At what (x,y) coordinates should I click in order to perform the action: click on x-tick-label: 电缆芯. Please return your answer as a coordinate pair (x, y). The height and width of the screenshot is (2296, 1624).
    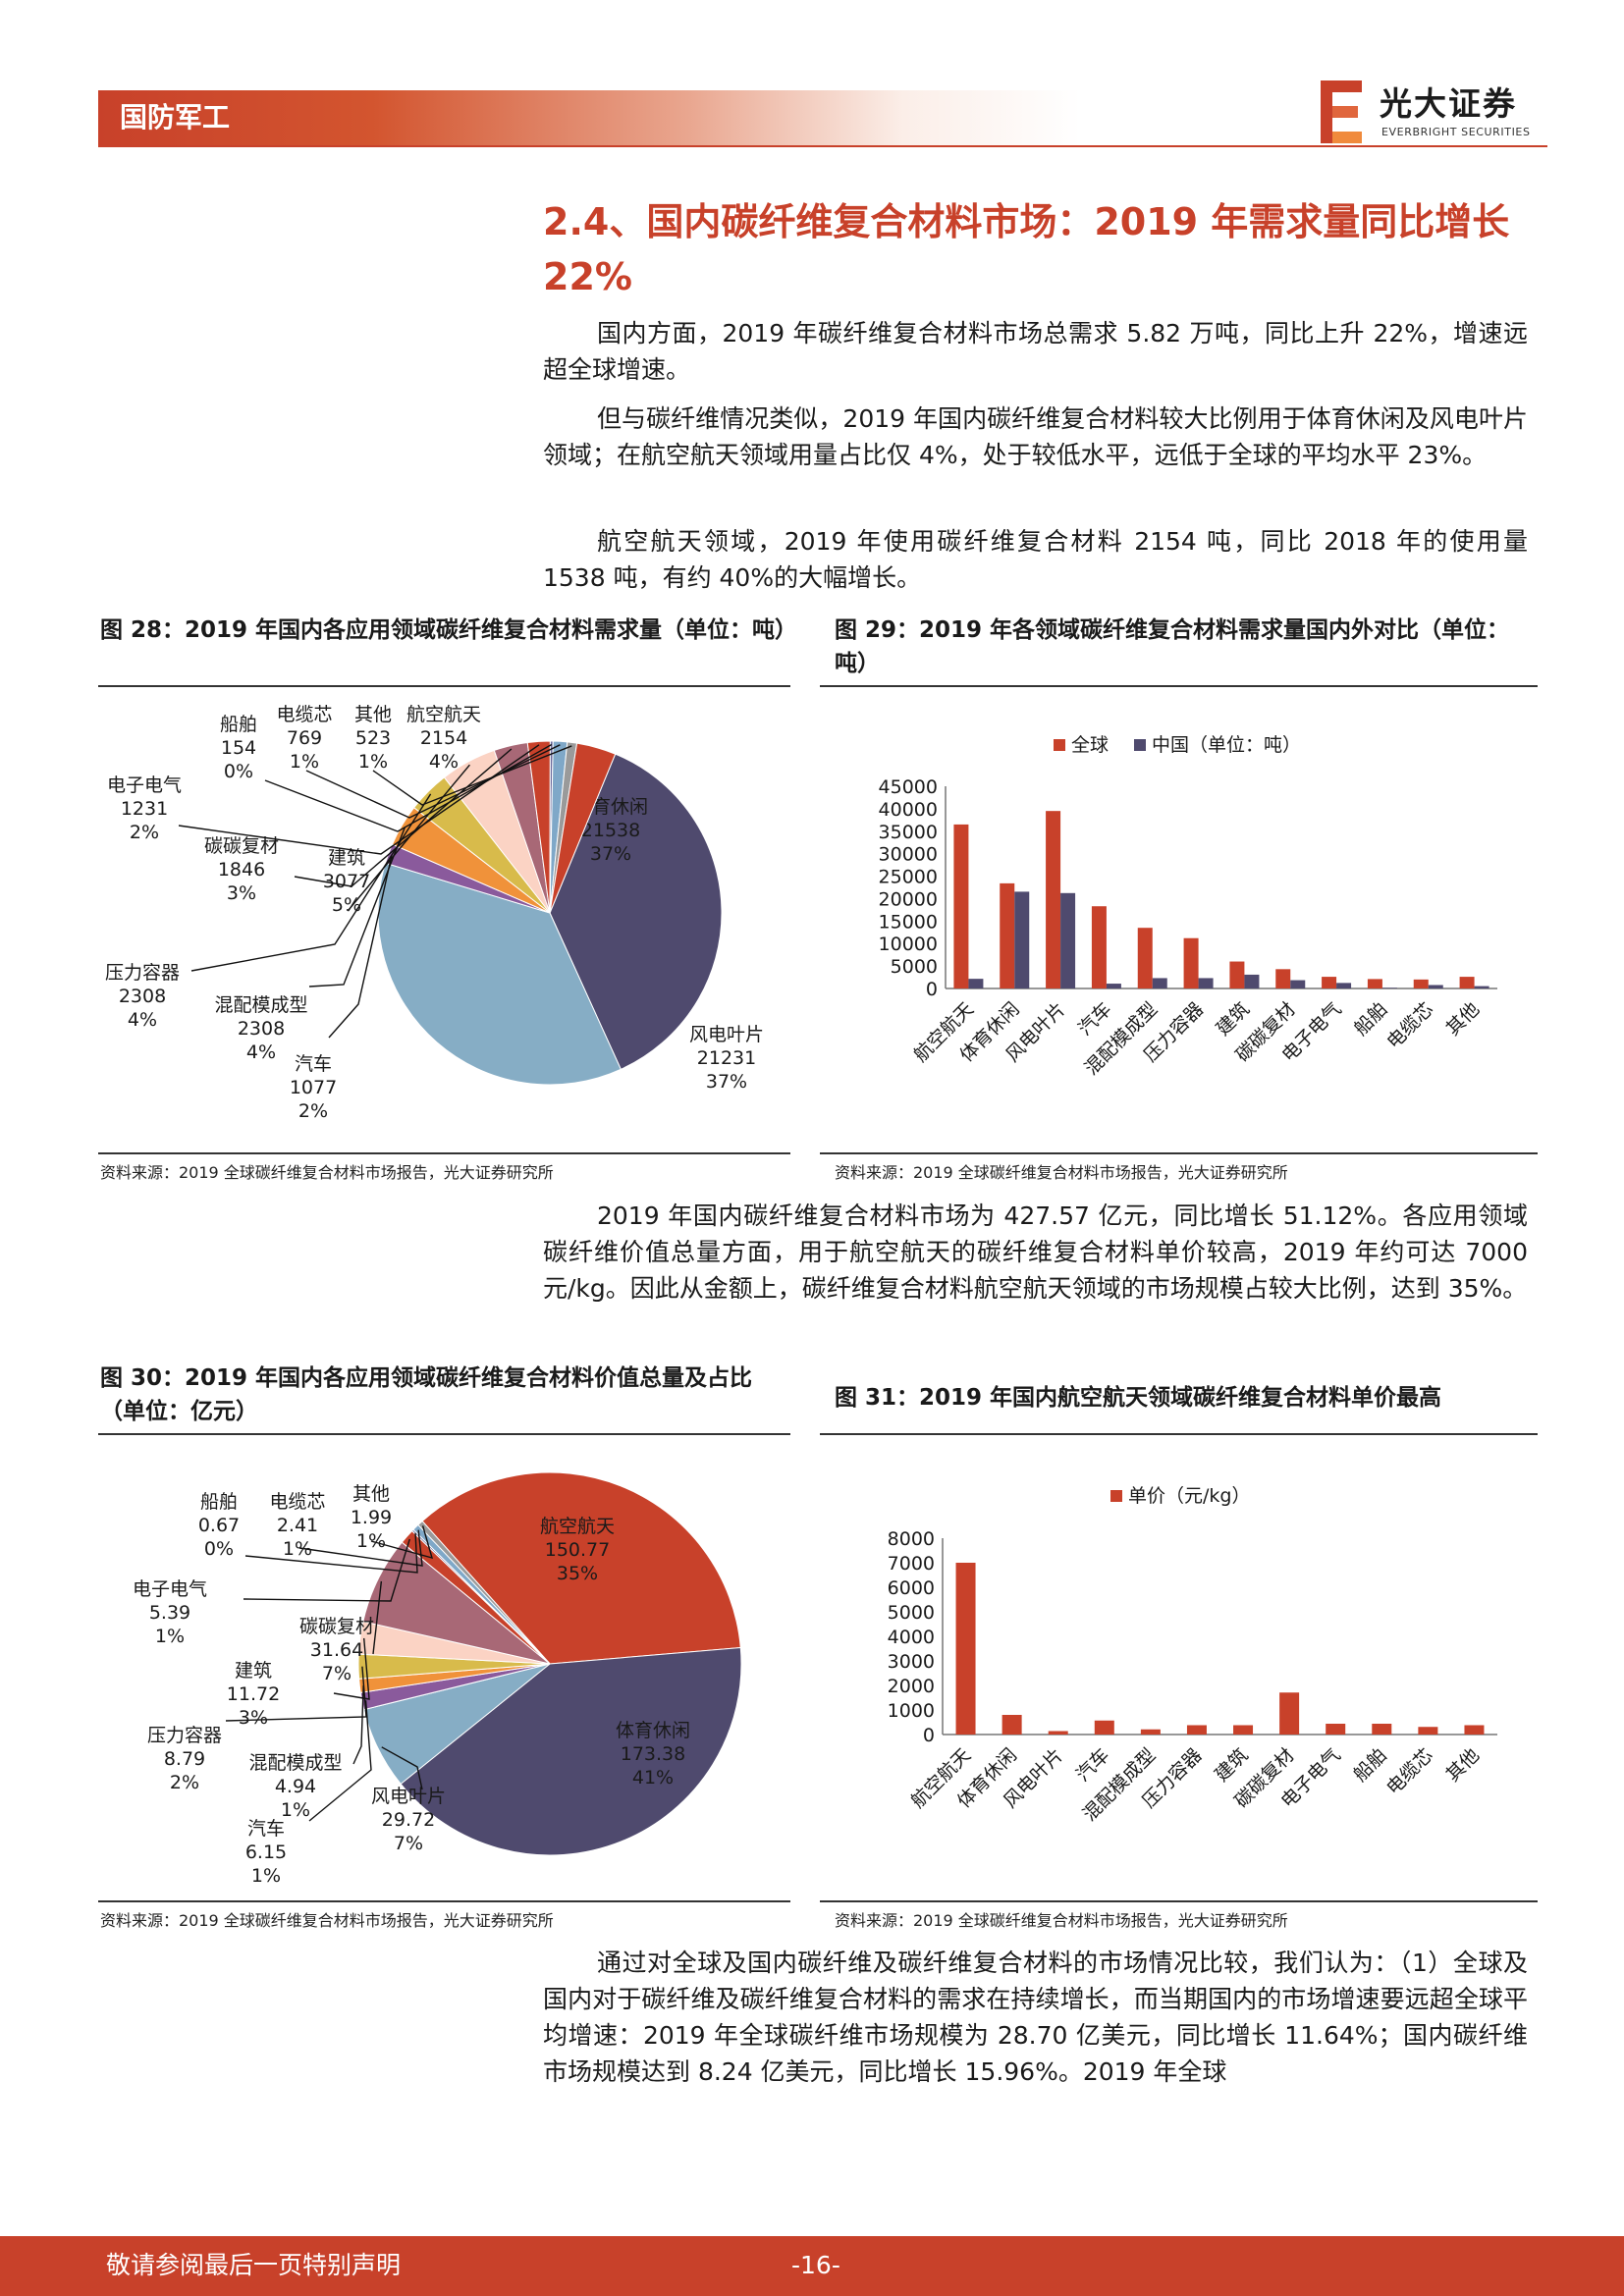
    Looking at the image, I should click on (1409, 1771).